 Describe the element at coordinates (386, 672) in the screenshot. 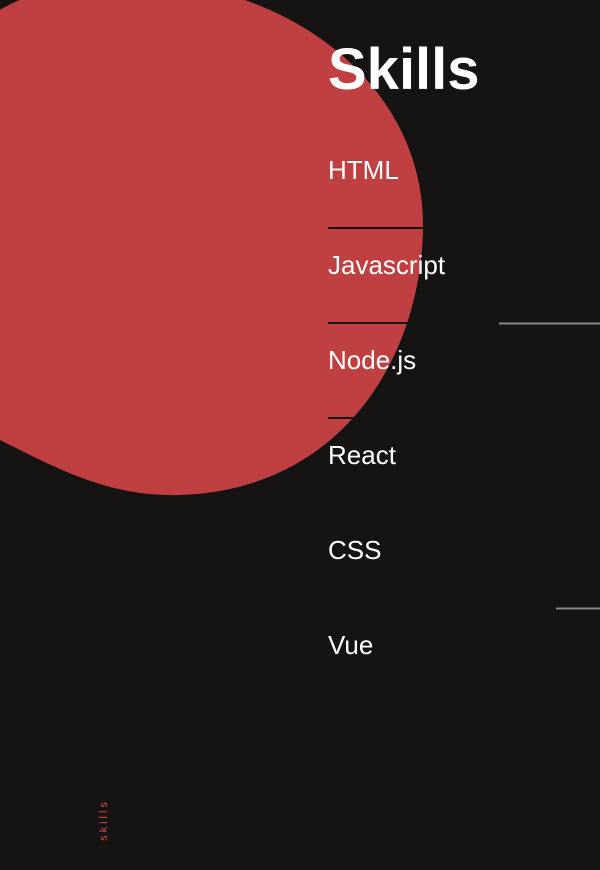

I see `skill-item: Vue` at that location.